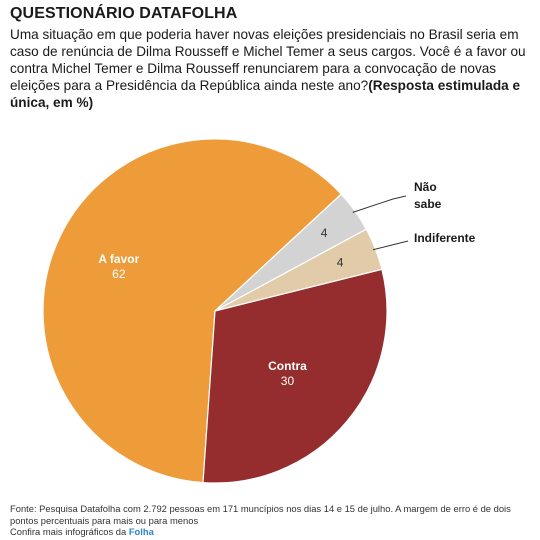 The height and width of the screenshot is (540, 540). Describe the element at coordinates (425, 187) in the screenshot. I see `slice-label: Não` at that location.